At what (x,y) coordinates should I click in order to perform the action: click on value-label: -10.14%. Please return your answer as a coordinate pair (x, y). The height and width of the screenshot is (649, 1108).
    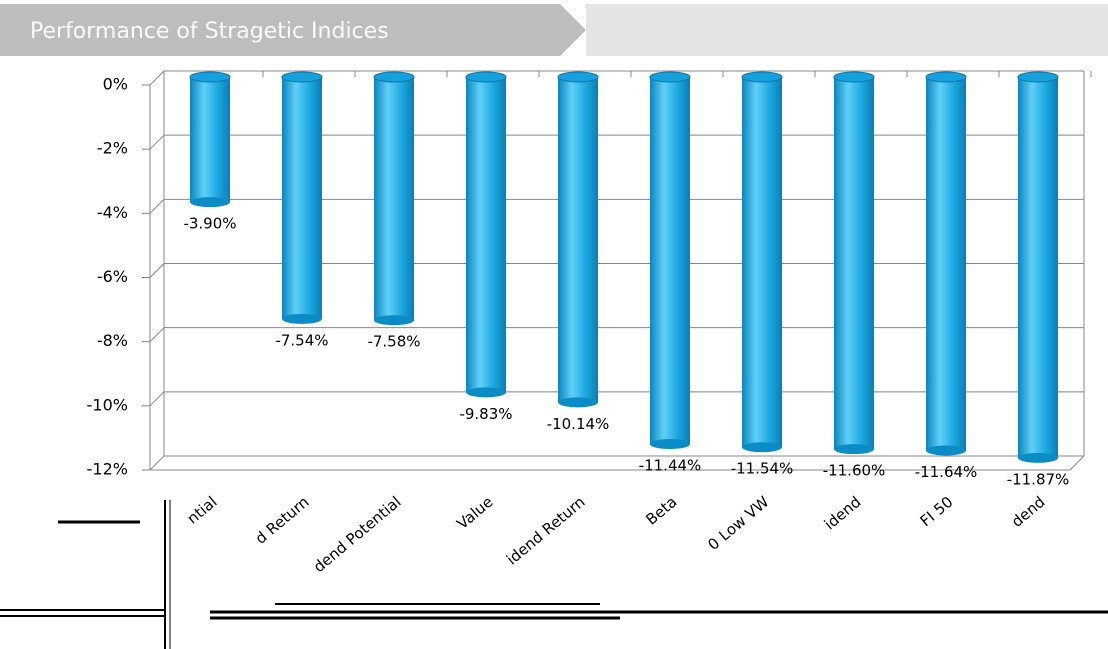
    Looking at the image, I should click on (578, 424).